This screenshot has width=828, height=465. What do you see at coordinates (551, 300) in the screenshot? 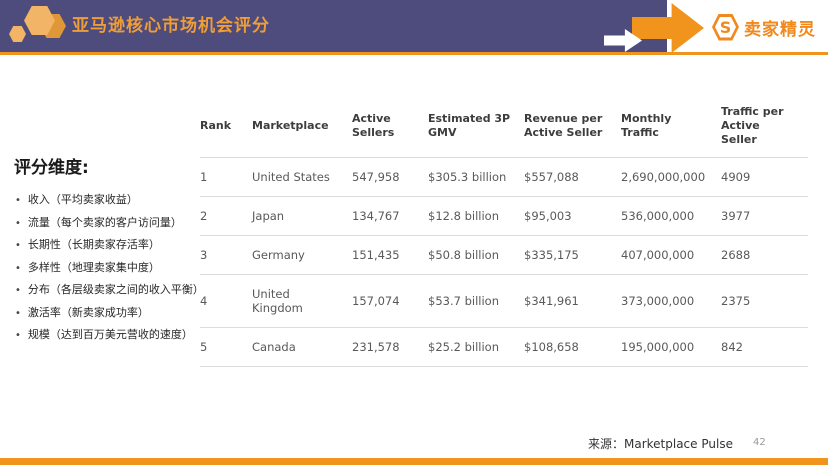
I see `table-cell: $341,961` at bounding box center [551, 300].